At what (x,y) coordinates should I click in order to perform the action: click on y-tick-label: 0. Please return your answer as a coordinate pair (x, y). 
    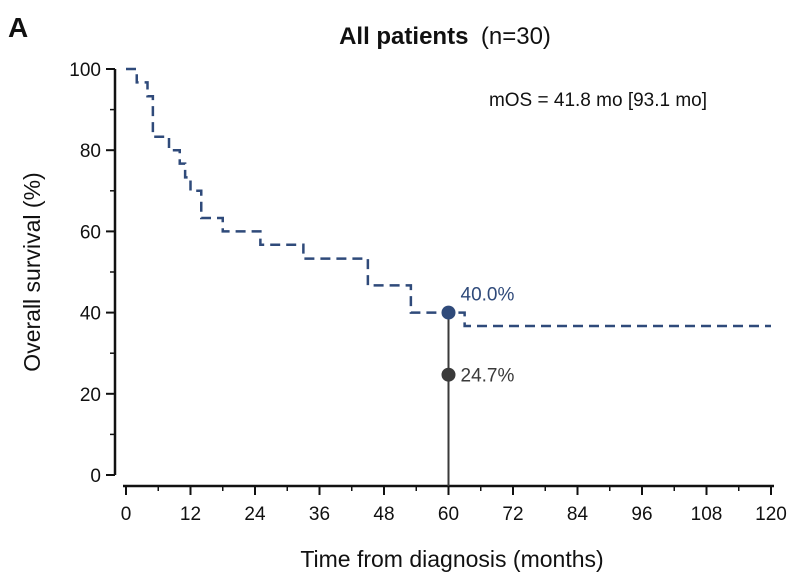
    Looking at the image, I should click on (95, 476).